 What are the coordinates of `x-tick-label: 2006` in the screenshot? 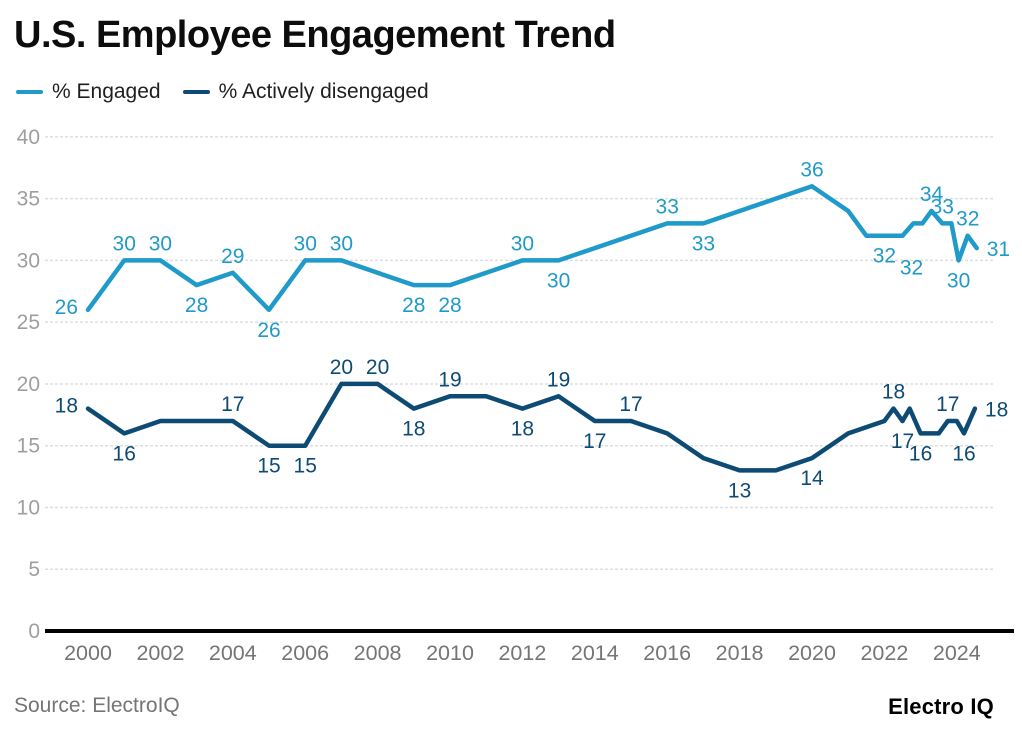 It's located at (305, 653).